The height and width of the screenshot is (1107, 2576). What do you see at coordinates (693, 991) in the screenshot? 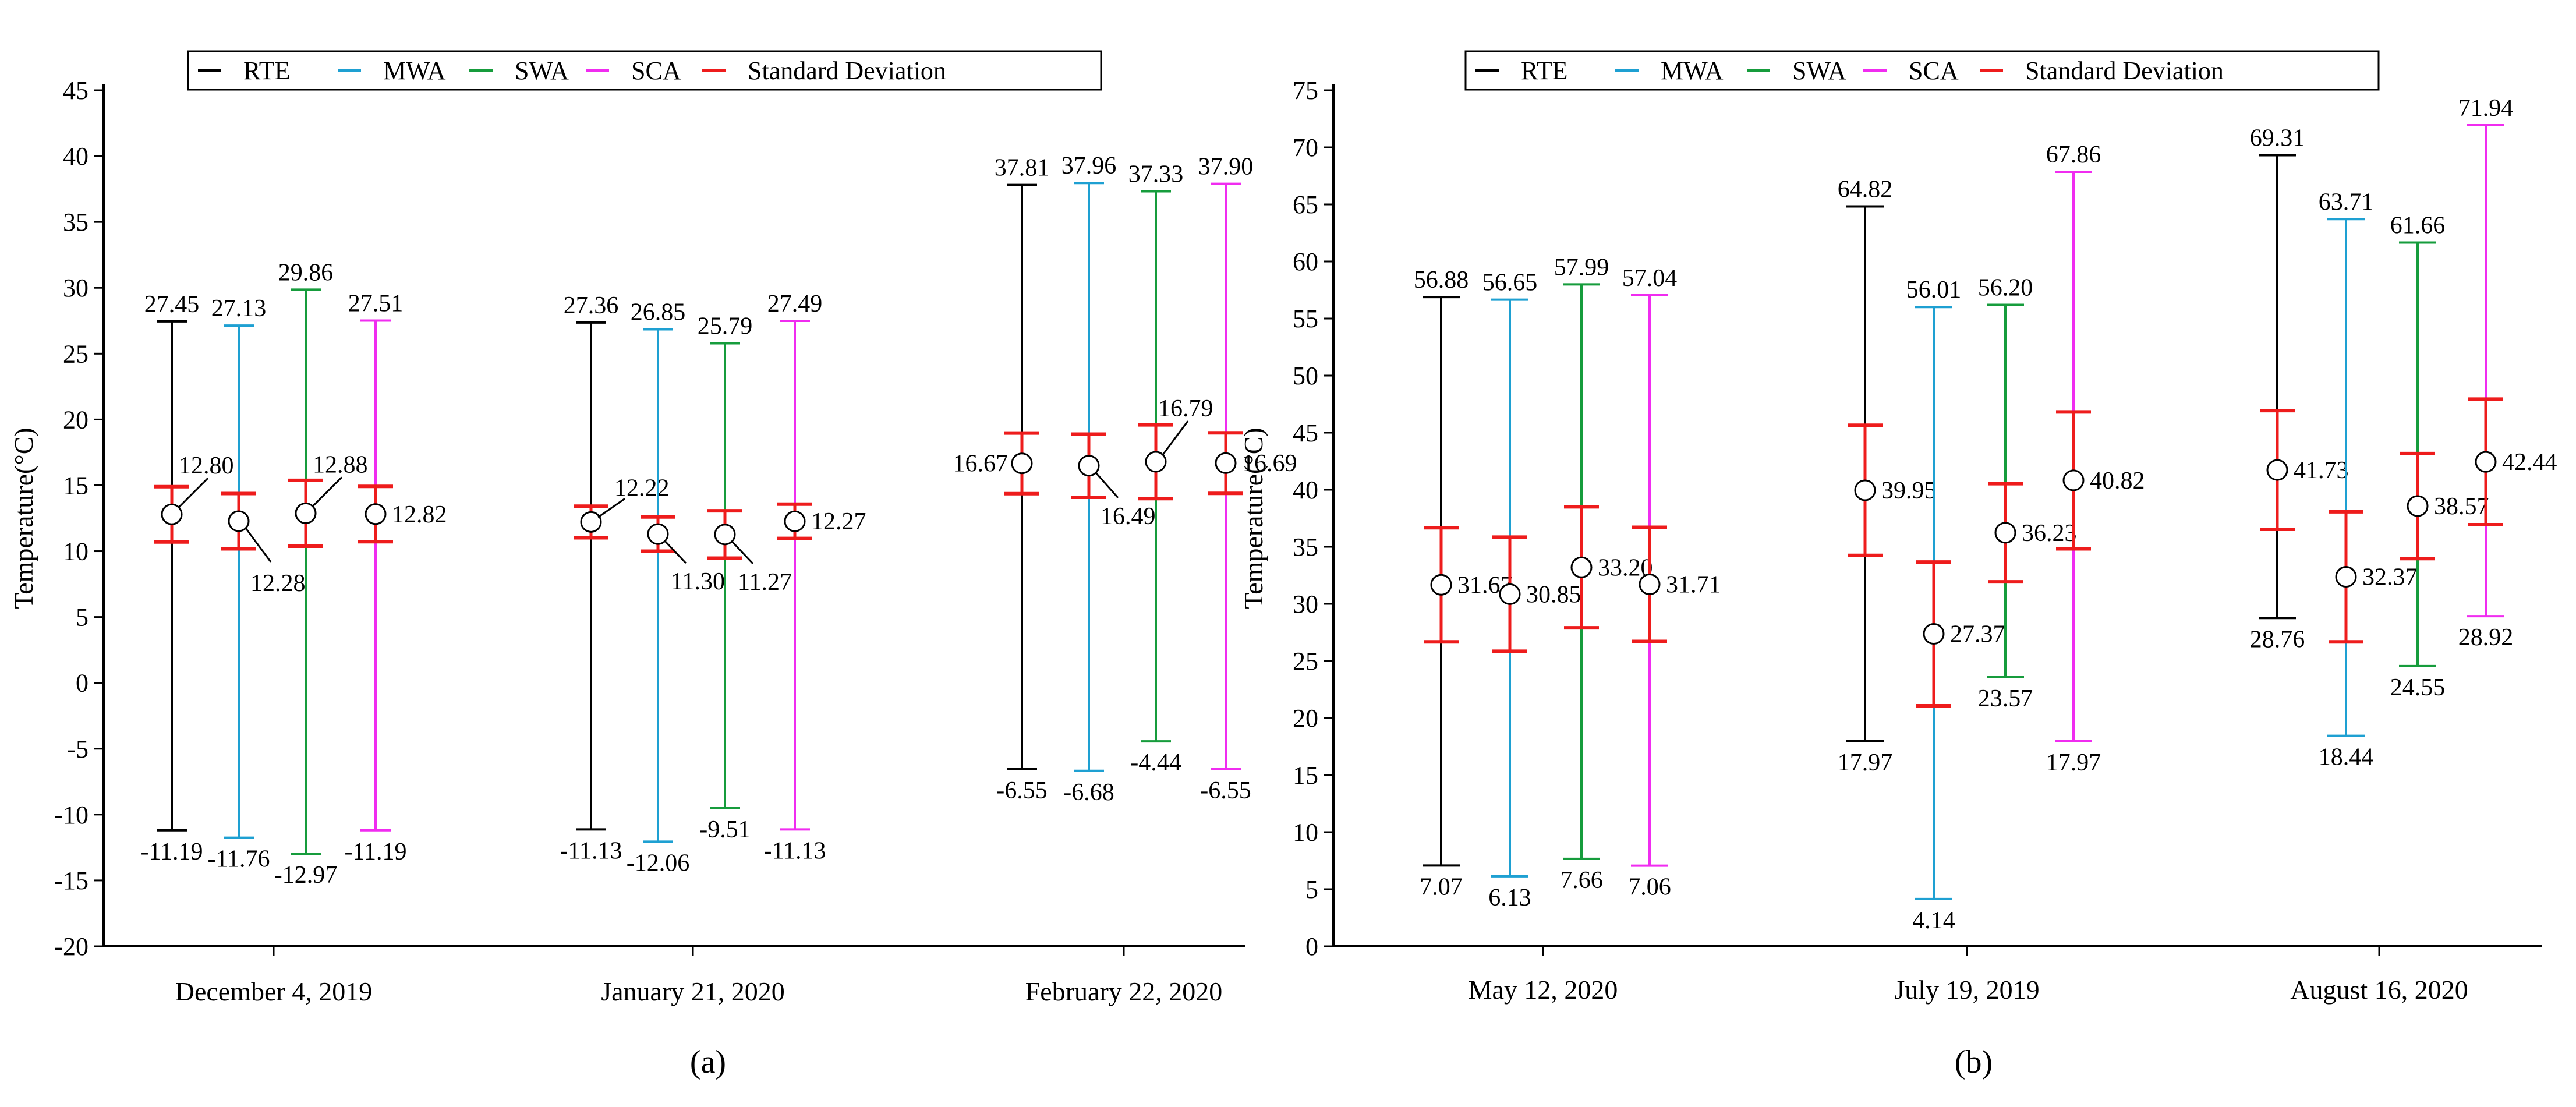
I see `x-tick-label: January 21, 2020` at bounding box center [693, 991].